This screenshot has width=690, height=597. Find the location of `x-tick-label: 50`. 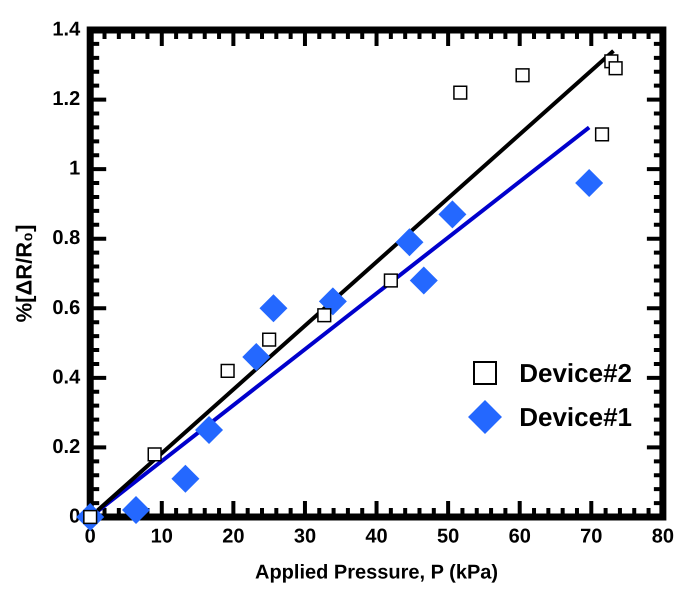

x-tick-label: 50 is located at coordinates (448, 537).